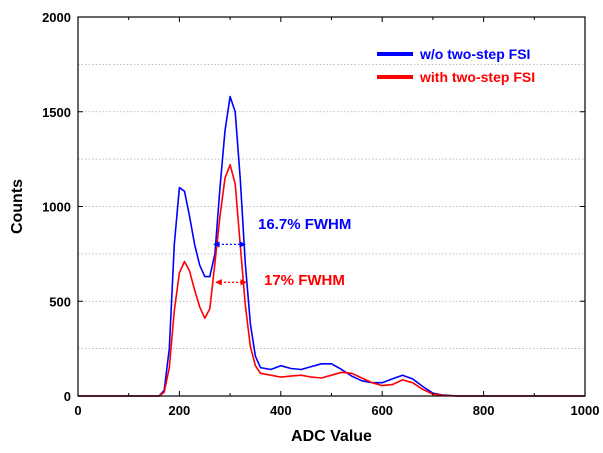 The width and height of the screenshot is (603, 453). Describe the element at coordinates (180, 410) in the screenshot. I see `x-tick-label: 200` at that location.